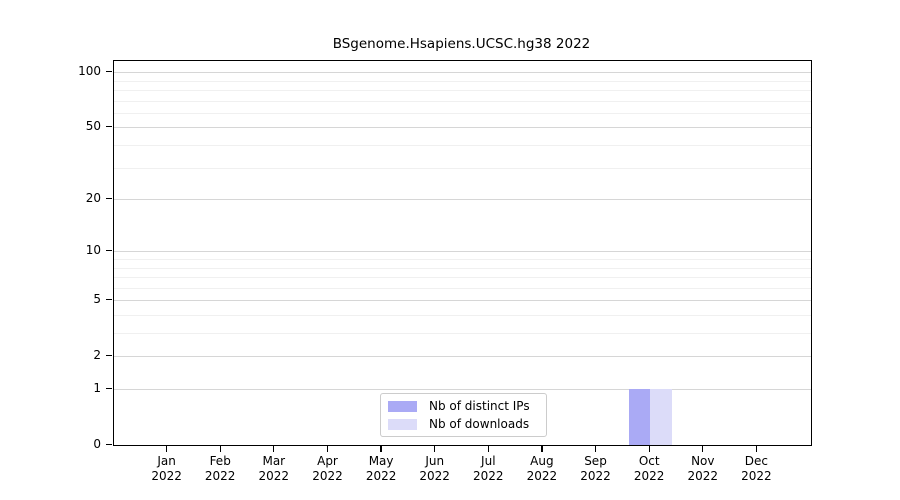  What do you see at coordinates (89, 71) in the screenshot?
I see `y-tick-label: 100` at bounding box center [89, 71].